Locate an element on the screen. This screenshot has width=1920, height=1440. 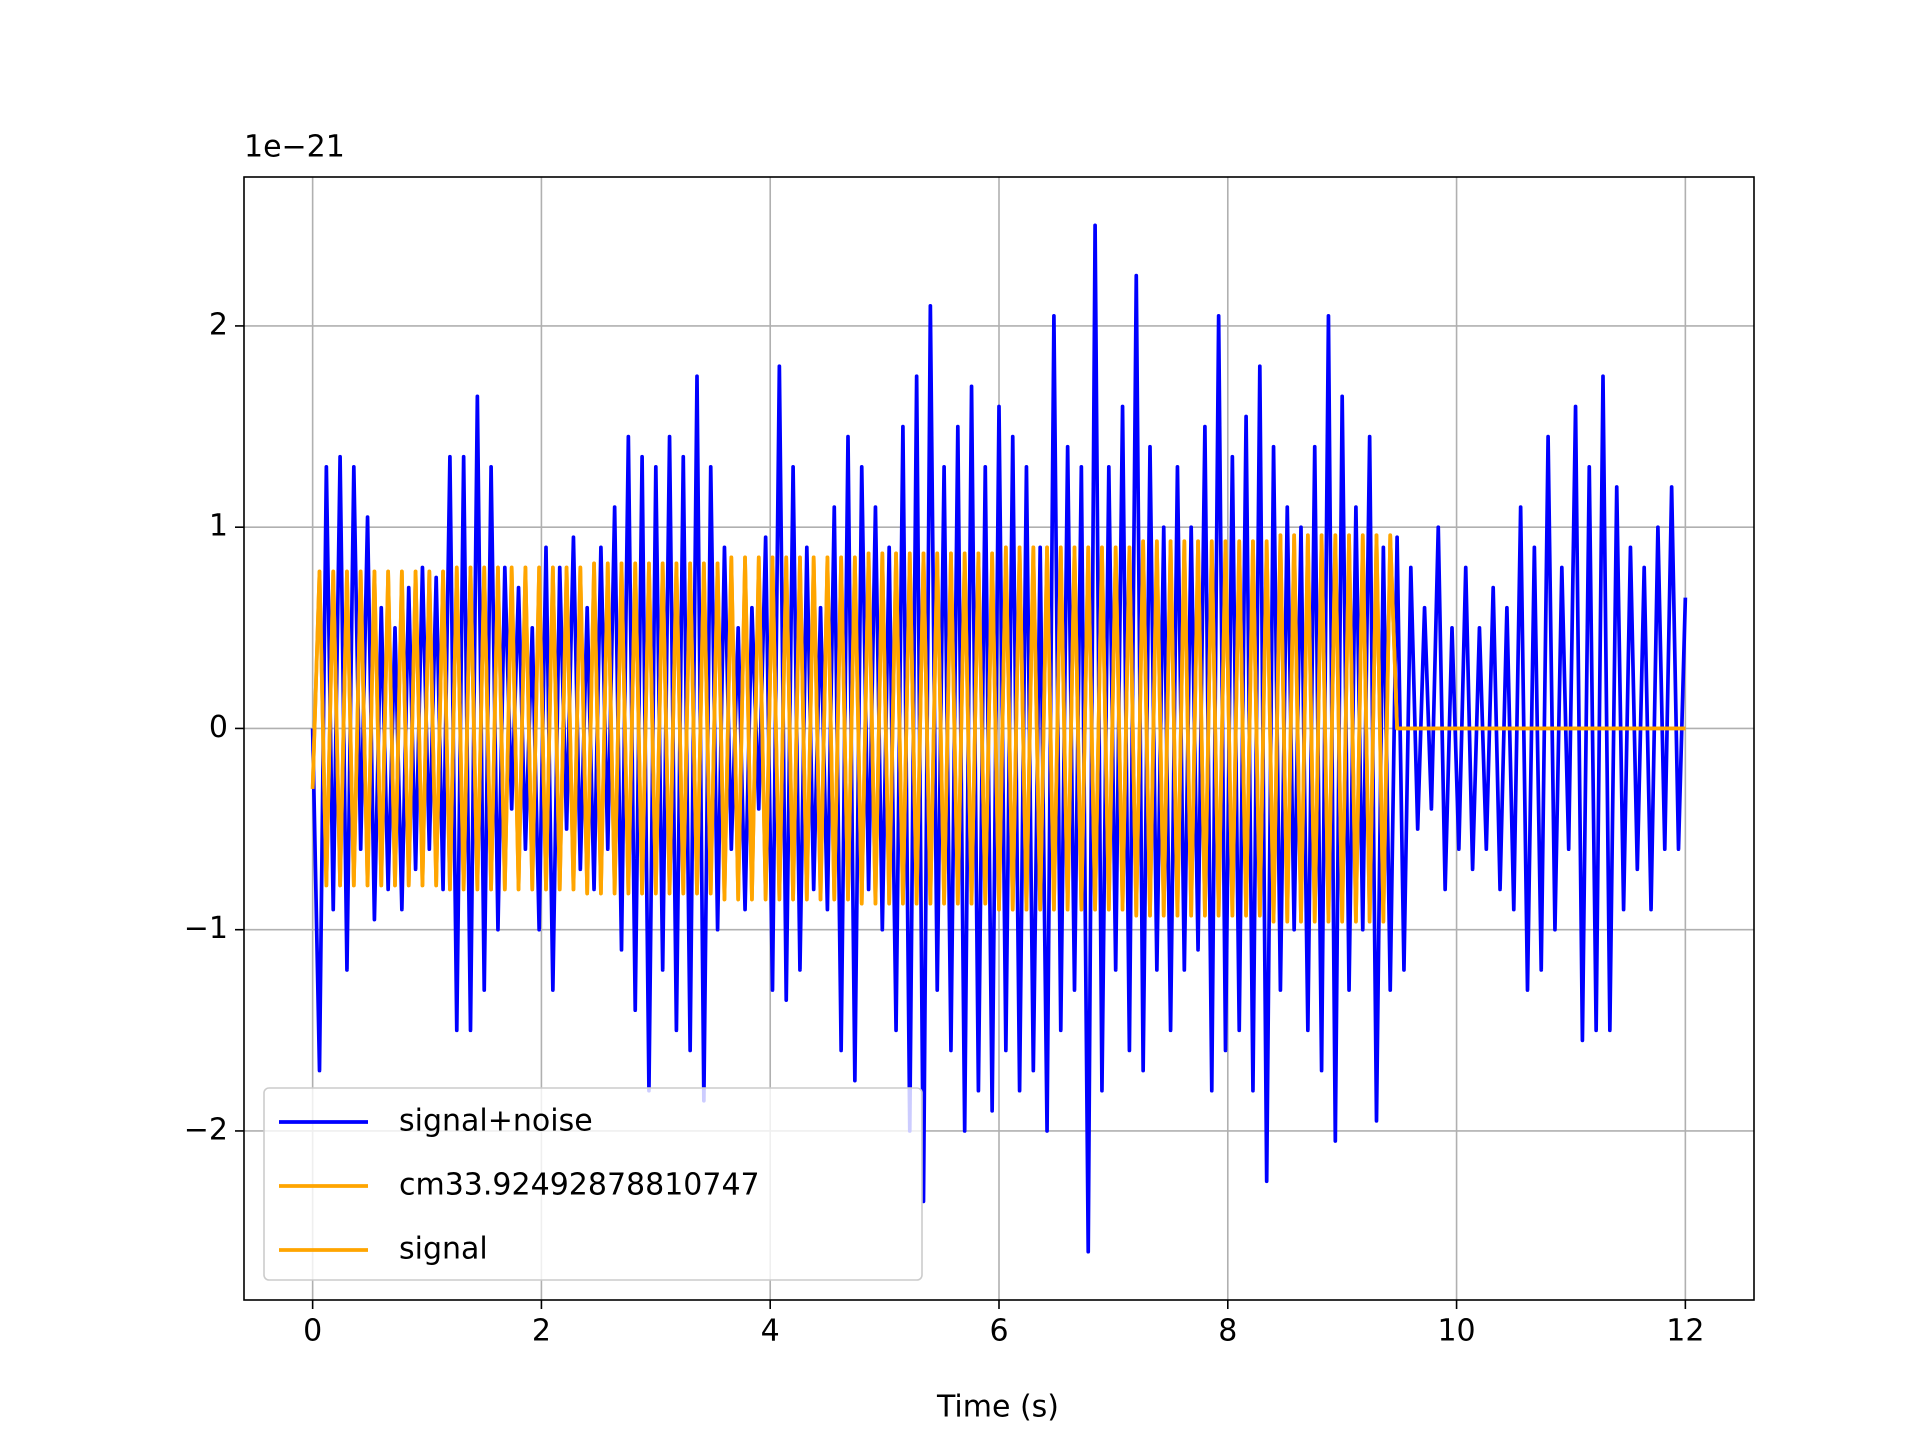
legend-label: signal is located at coordinates (443, 1249).